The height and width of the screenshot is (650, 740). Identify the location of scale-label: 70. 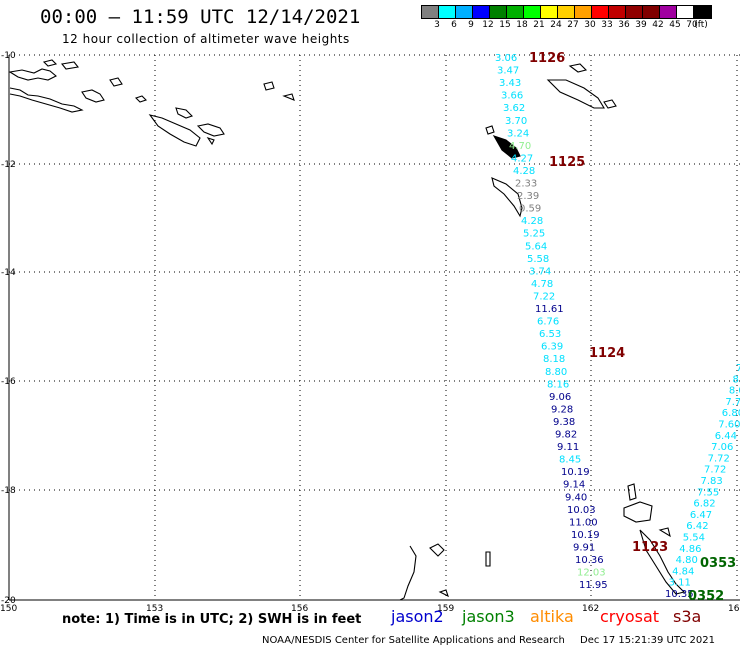
(692, 25).